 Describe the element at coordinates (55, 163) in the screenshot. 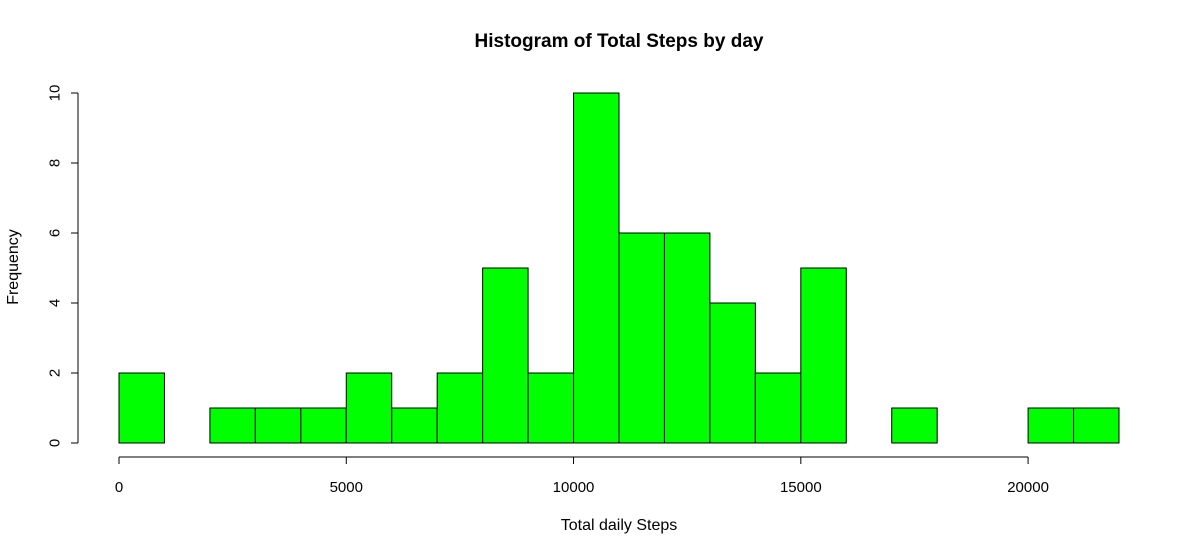

I see `y-tick-label: 8` at that location.